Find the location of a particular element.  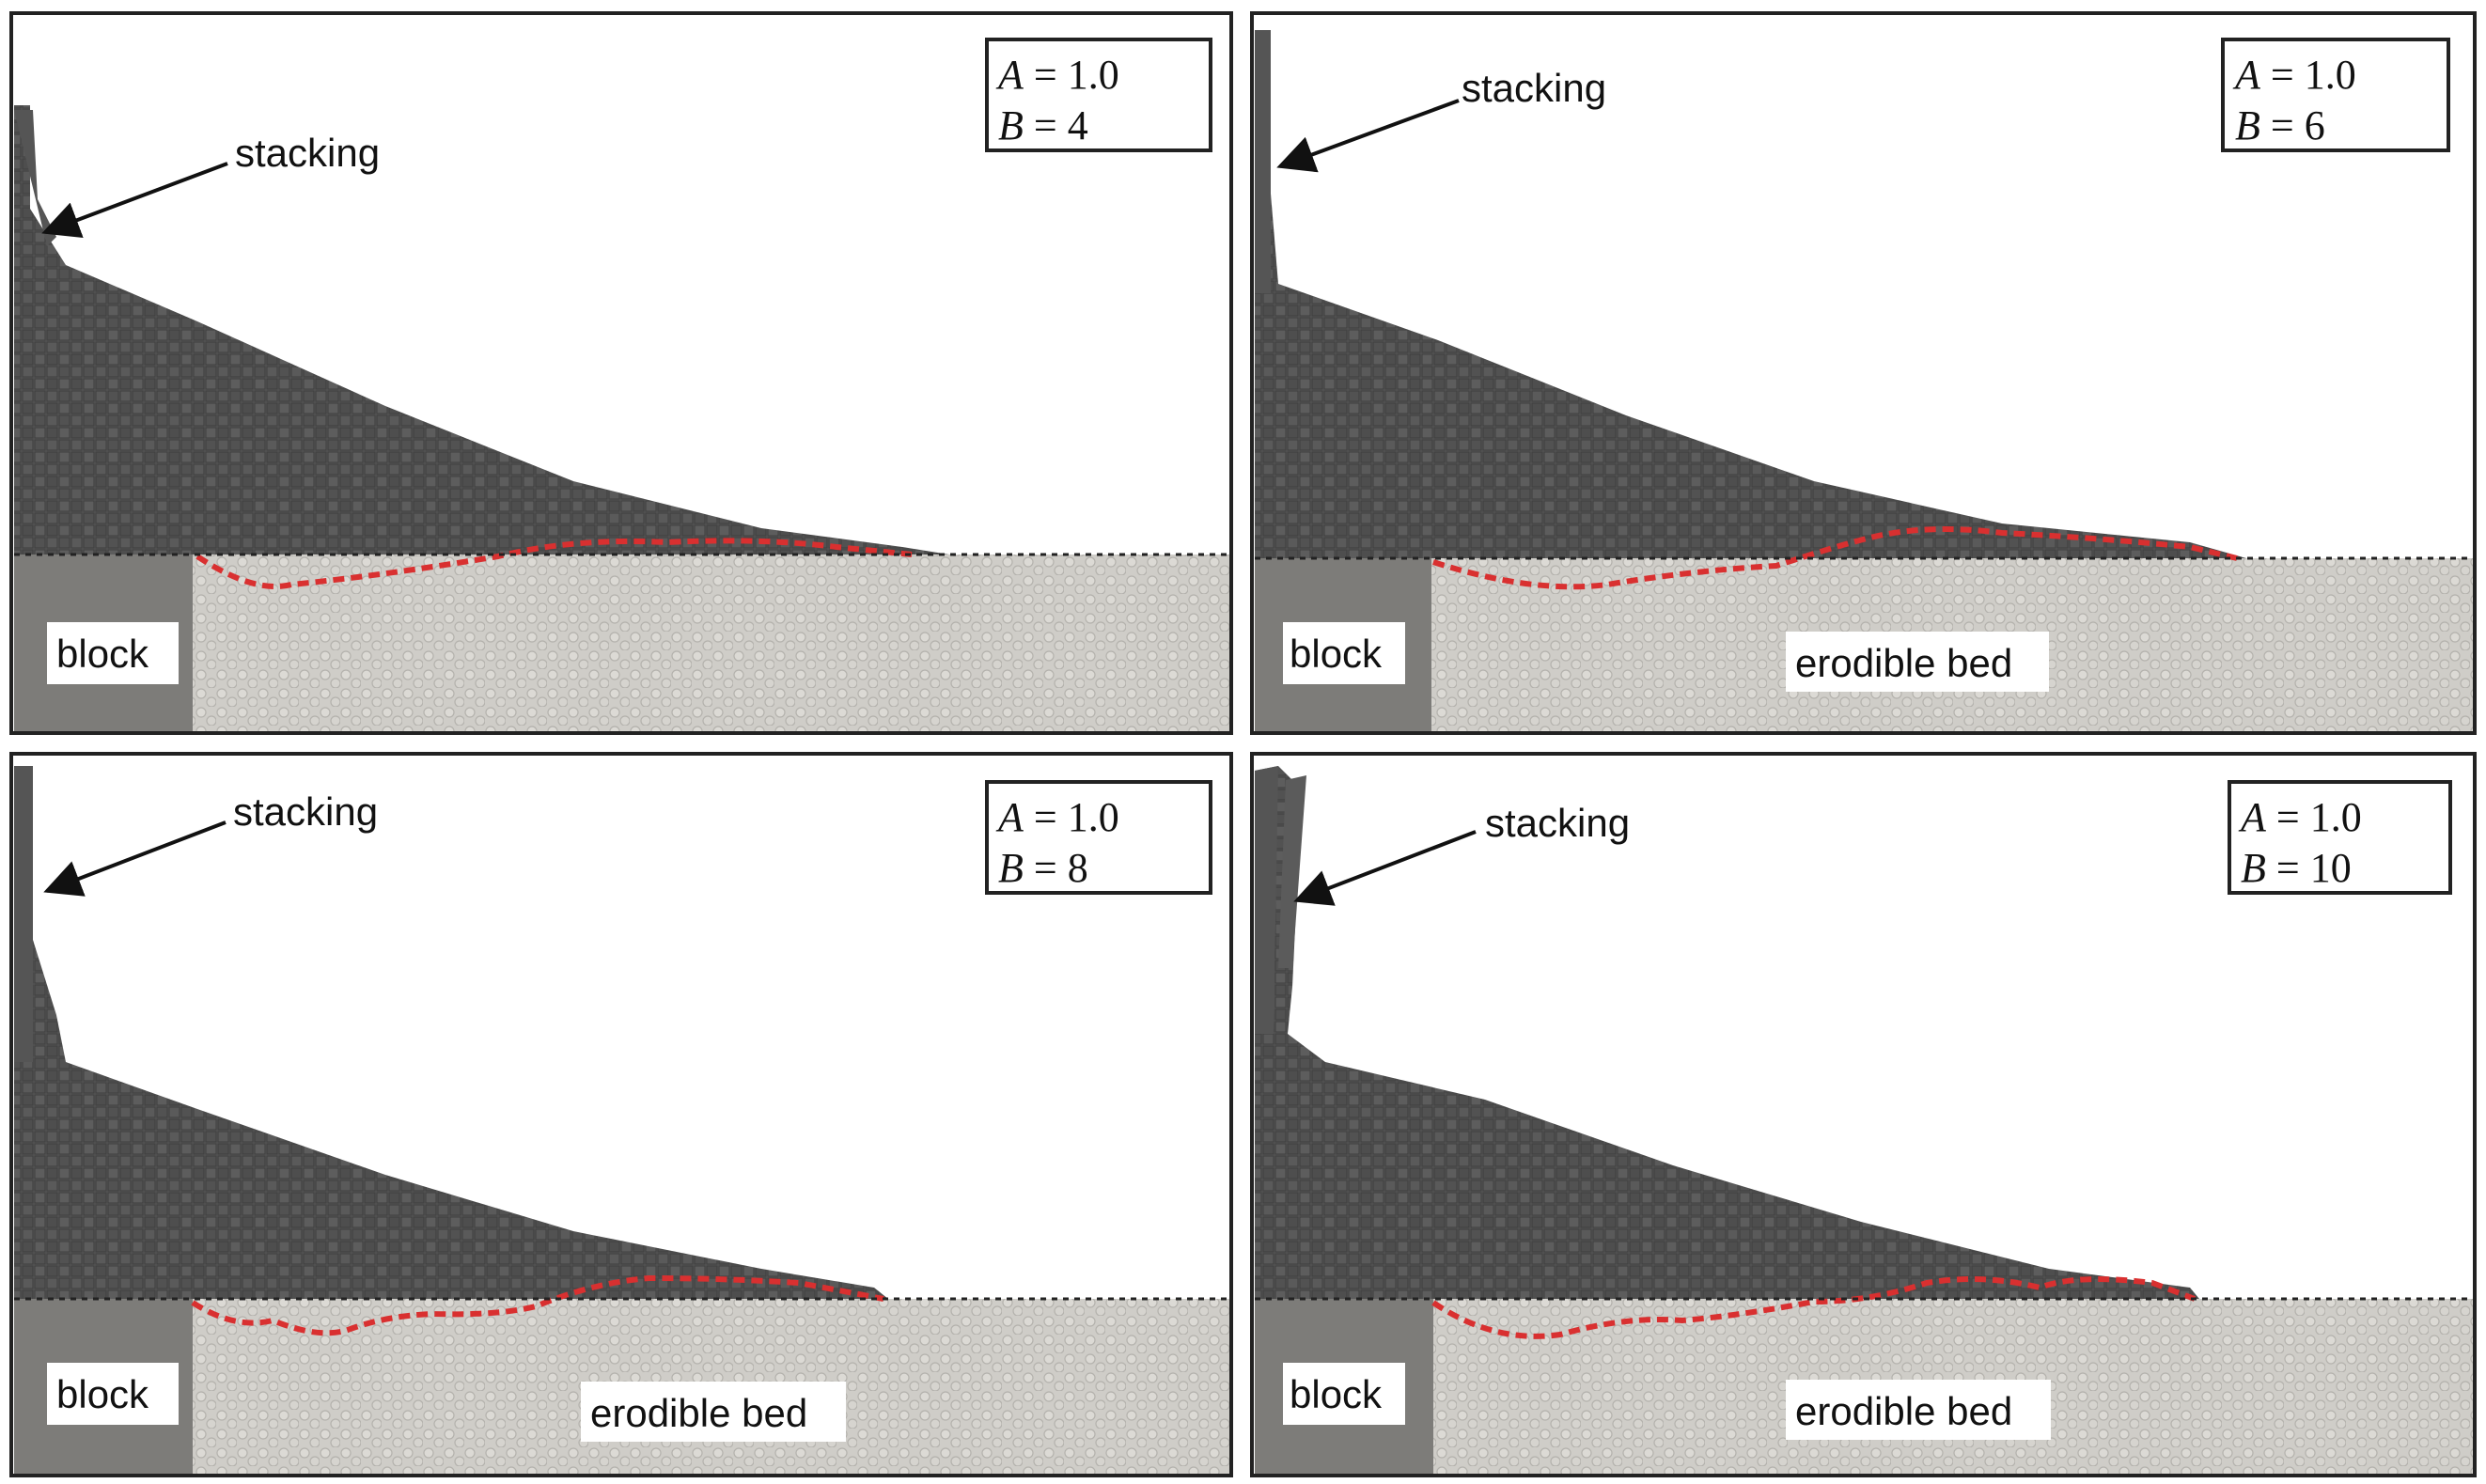

param-b: B = 4 is located at coordinates (1043, 125).